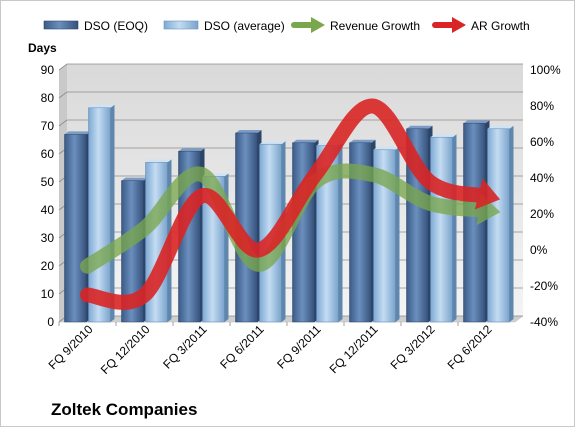  I want to click on y-right-tick-label: 100%, so click(545, 70).